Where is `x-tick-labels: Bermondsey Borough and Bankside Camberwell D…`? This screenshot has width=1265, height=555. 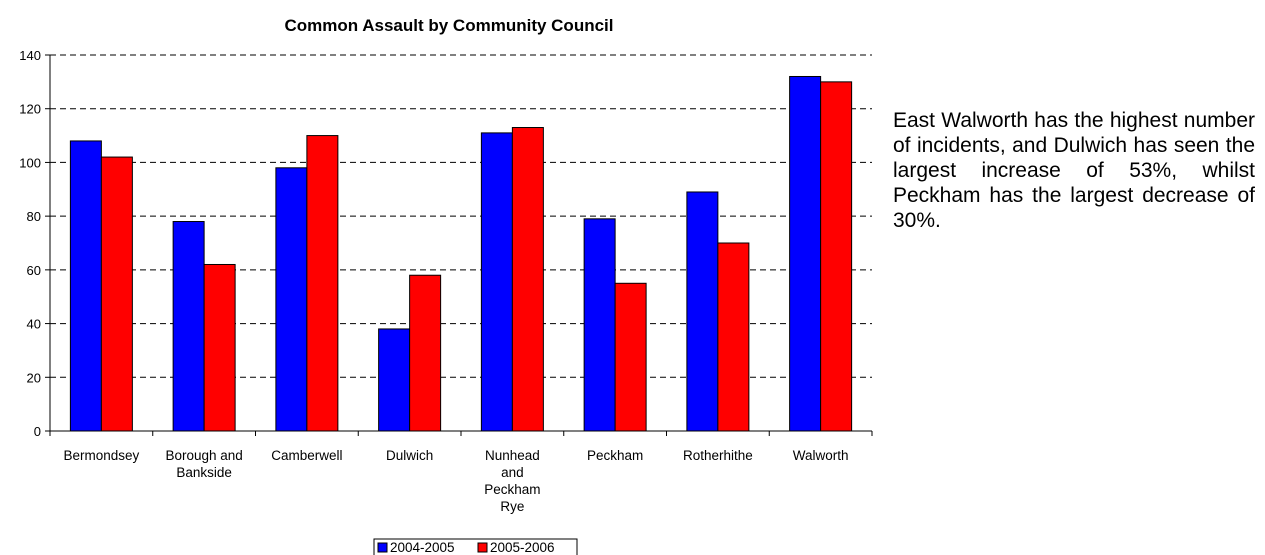 x-tick-labels: Bermondsey Borough and Bankside Camberwell D… is located at coordinates (455, 481).